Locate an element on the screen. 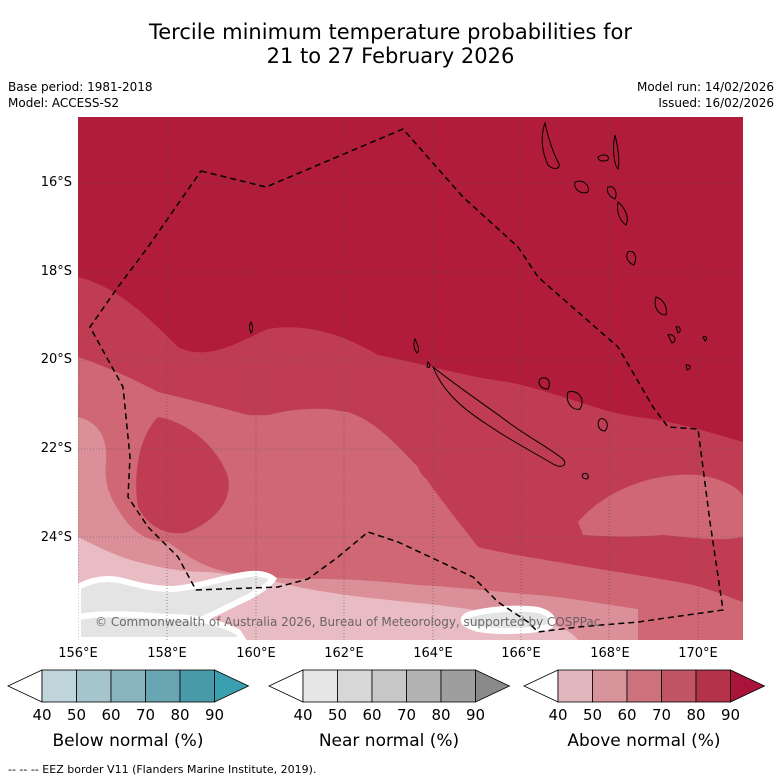  legend-label-above-normal: Above normal (%) is located at coordinates (644, 741).